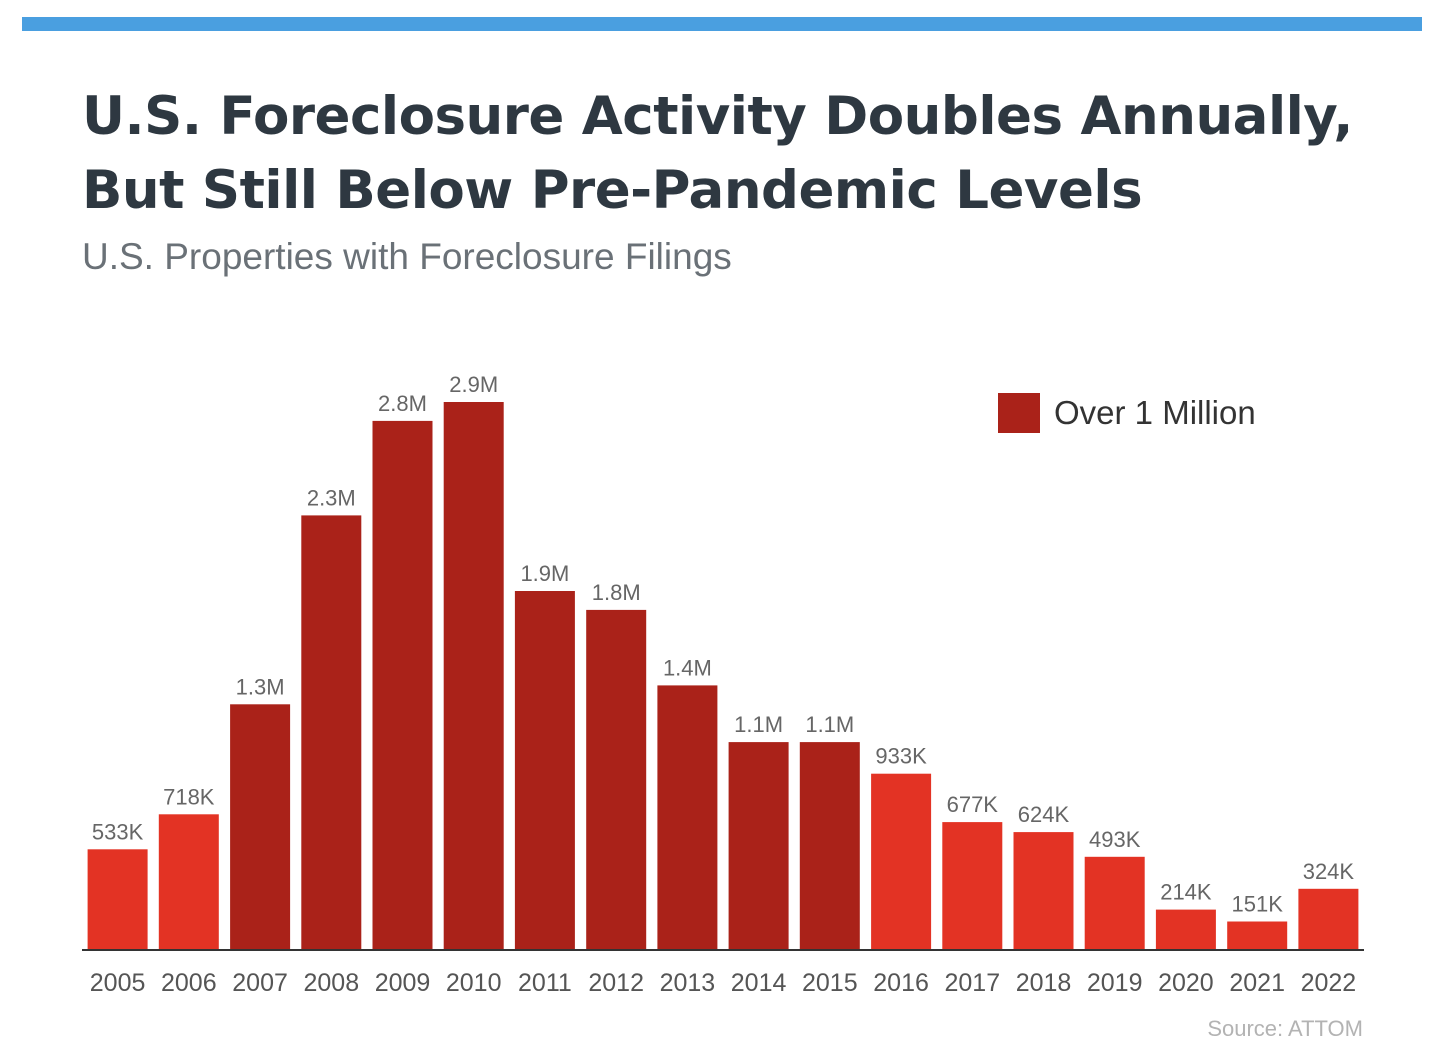  I want to click on data-label-2020: 214K, so click(1186, 892).